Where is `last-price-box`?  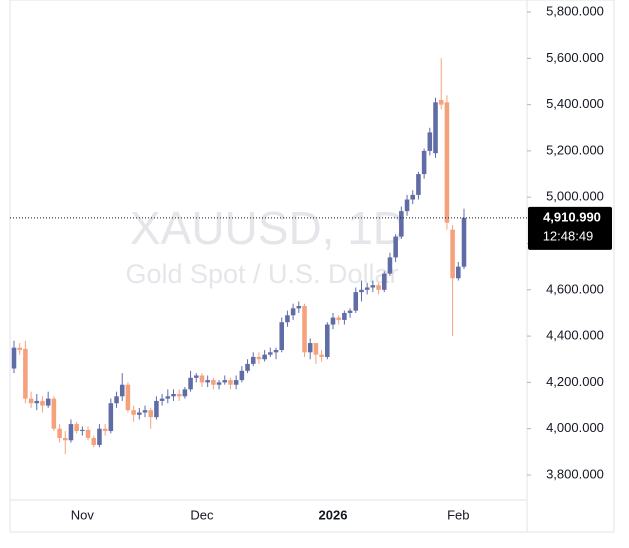 last-price-box is located at coordinates (570, 228).